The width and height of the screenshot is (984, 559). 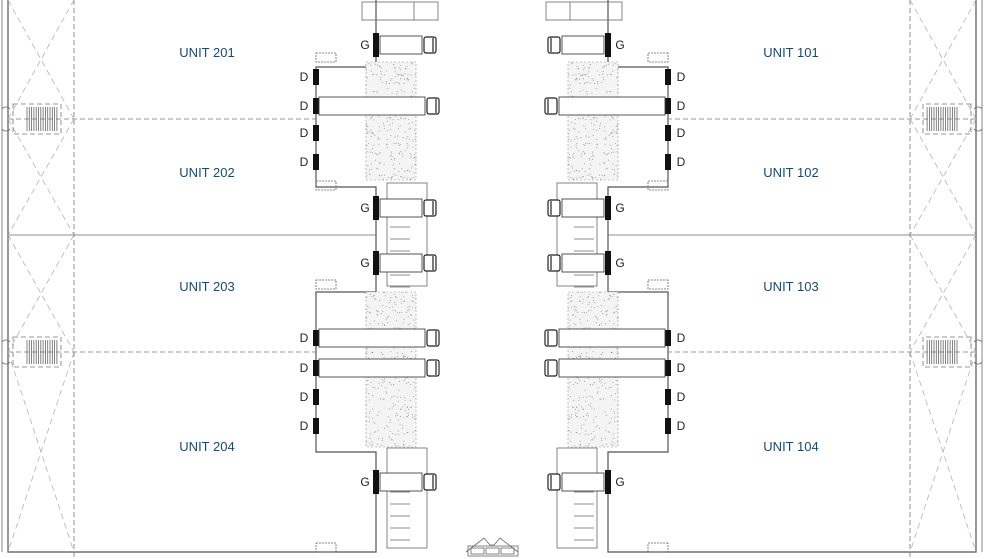 What do you see at coordinates (577, 234) in the screenshot?
I see `ramp` at bounding box center [577, 234].